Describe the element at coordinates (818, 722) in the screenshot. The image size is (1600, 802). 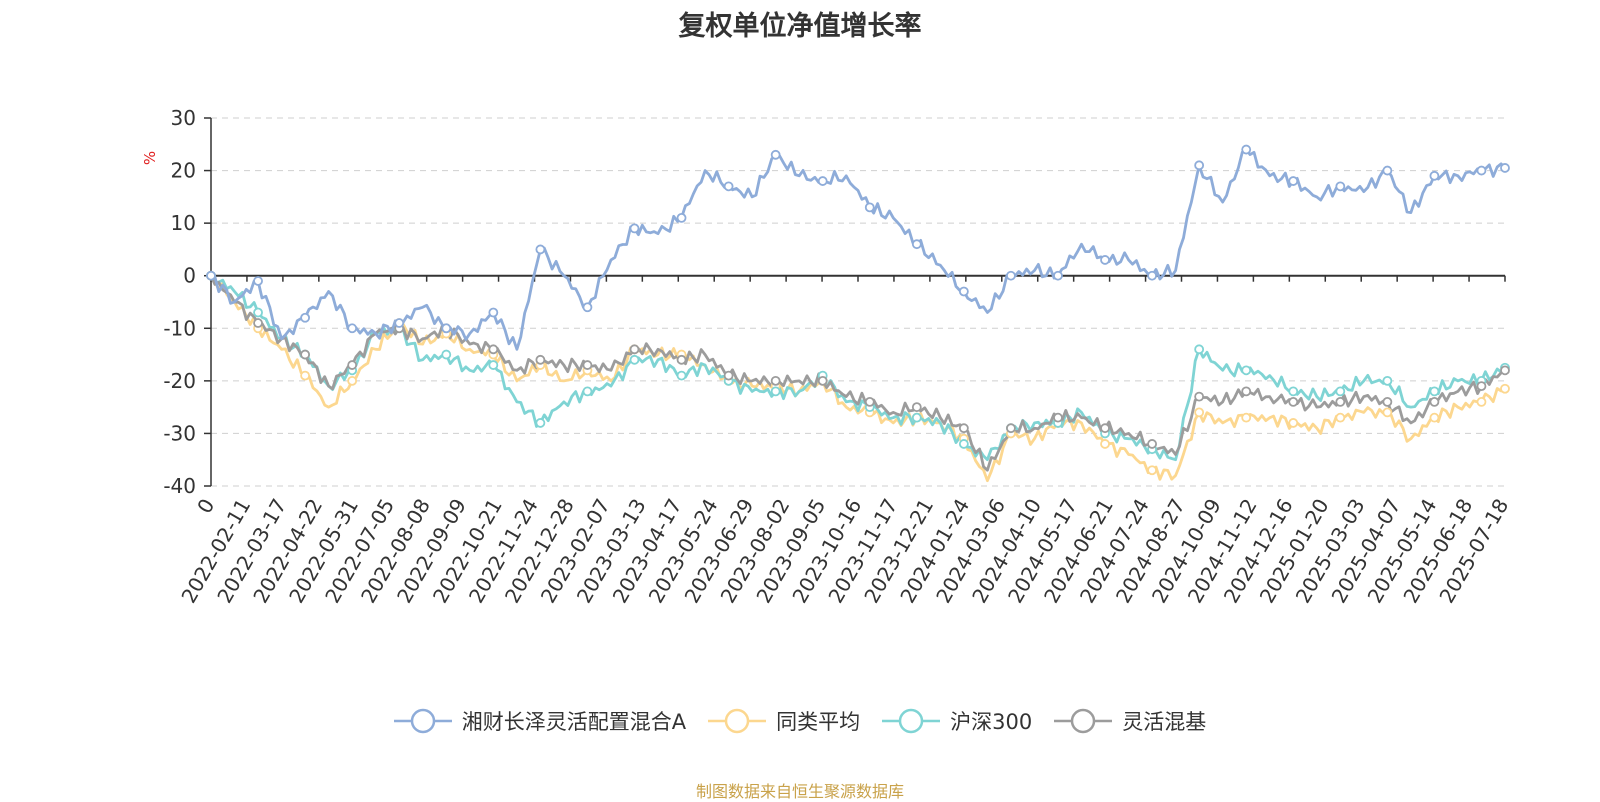
I see `legend-label: 同类平均` at that location.